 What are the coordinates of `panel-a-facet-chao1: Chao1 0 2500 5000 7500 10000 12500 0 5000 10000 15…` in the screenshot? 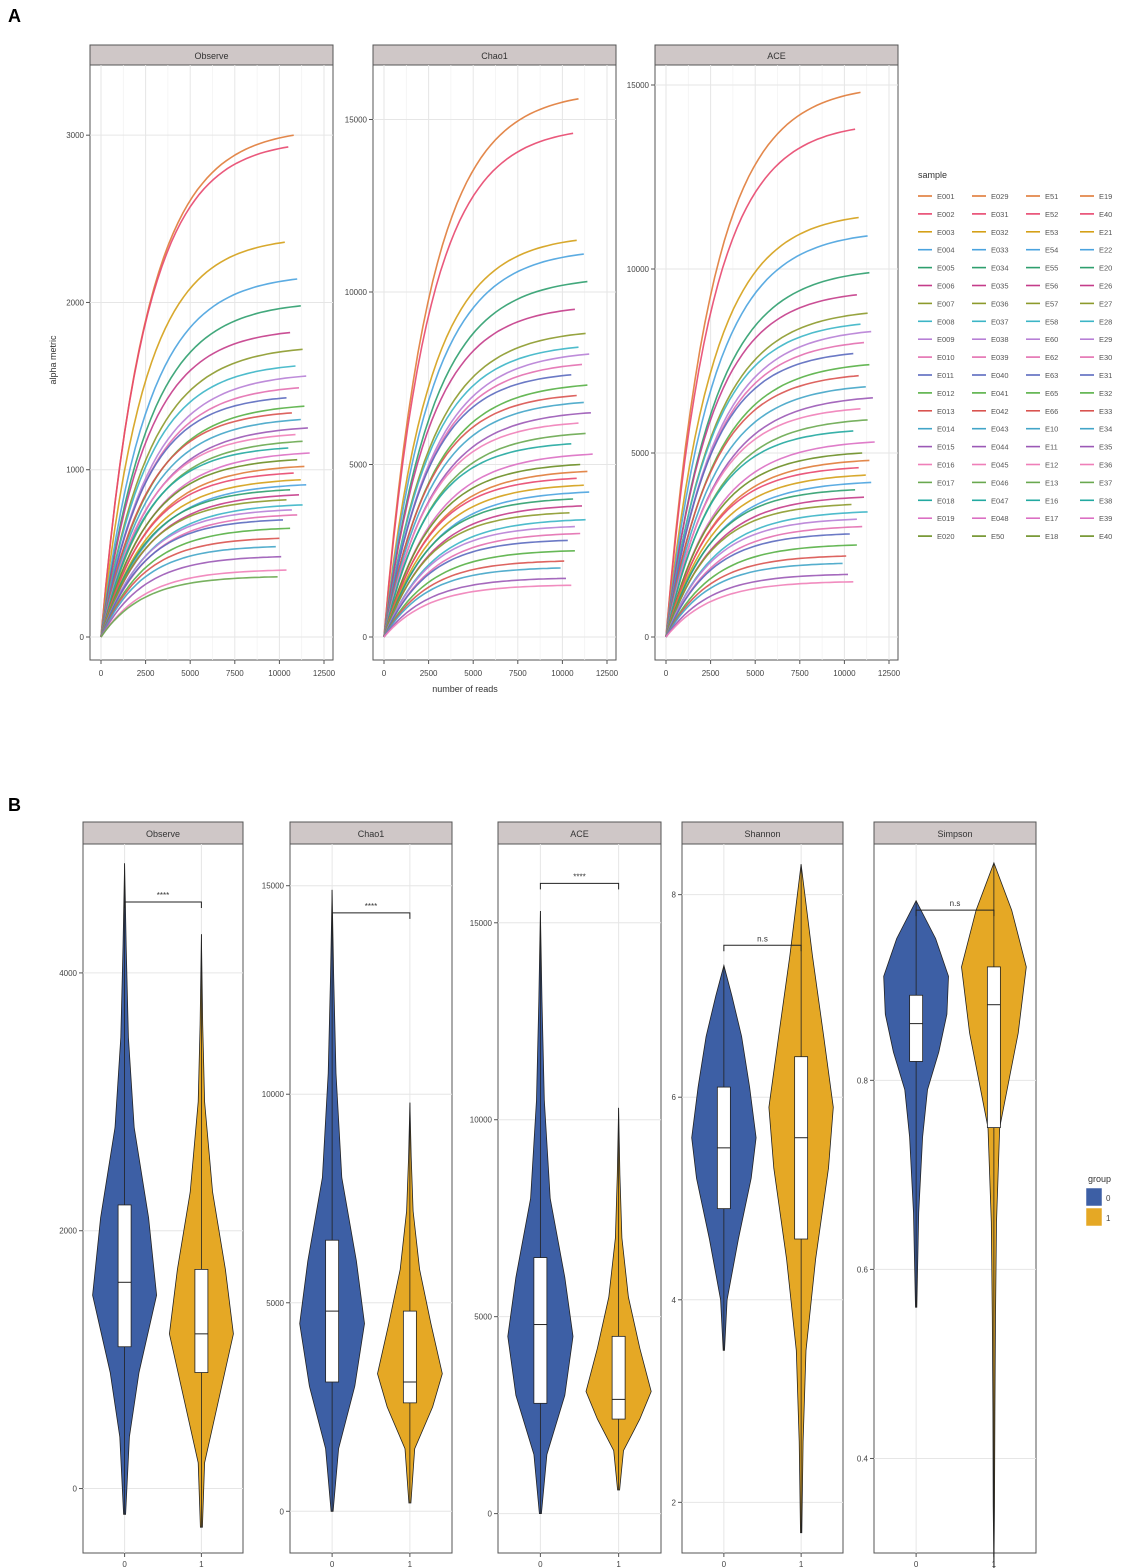 It's located at (482, 361).